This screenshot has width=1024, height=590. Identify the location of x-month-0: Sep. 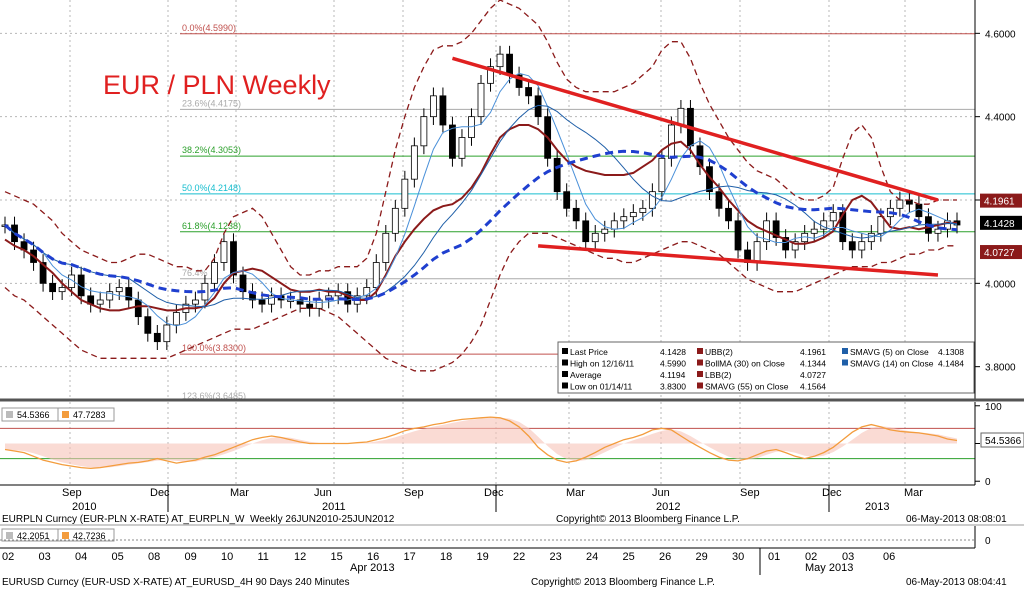
(72, 493).